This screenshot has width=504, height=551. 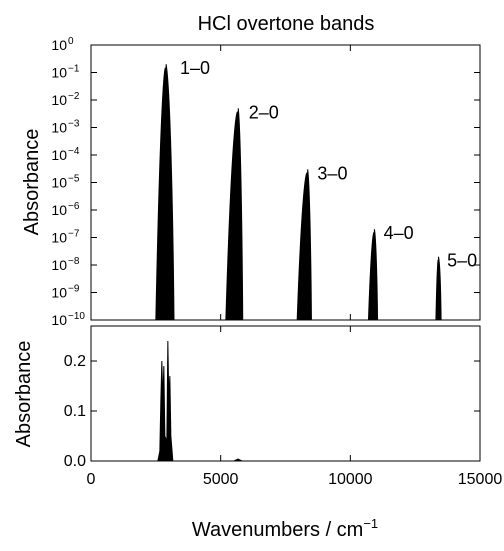 I want to click on x-axis-label-superscript: −1, so click(x=370, y=523).